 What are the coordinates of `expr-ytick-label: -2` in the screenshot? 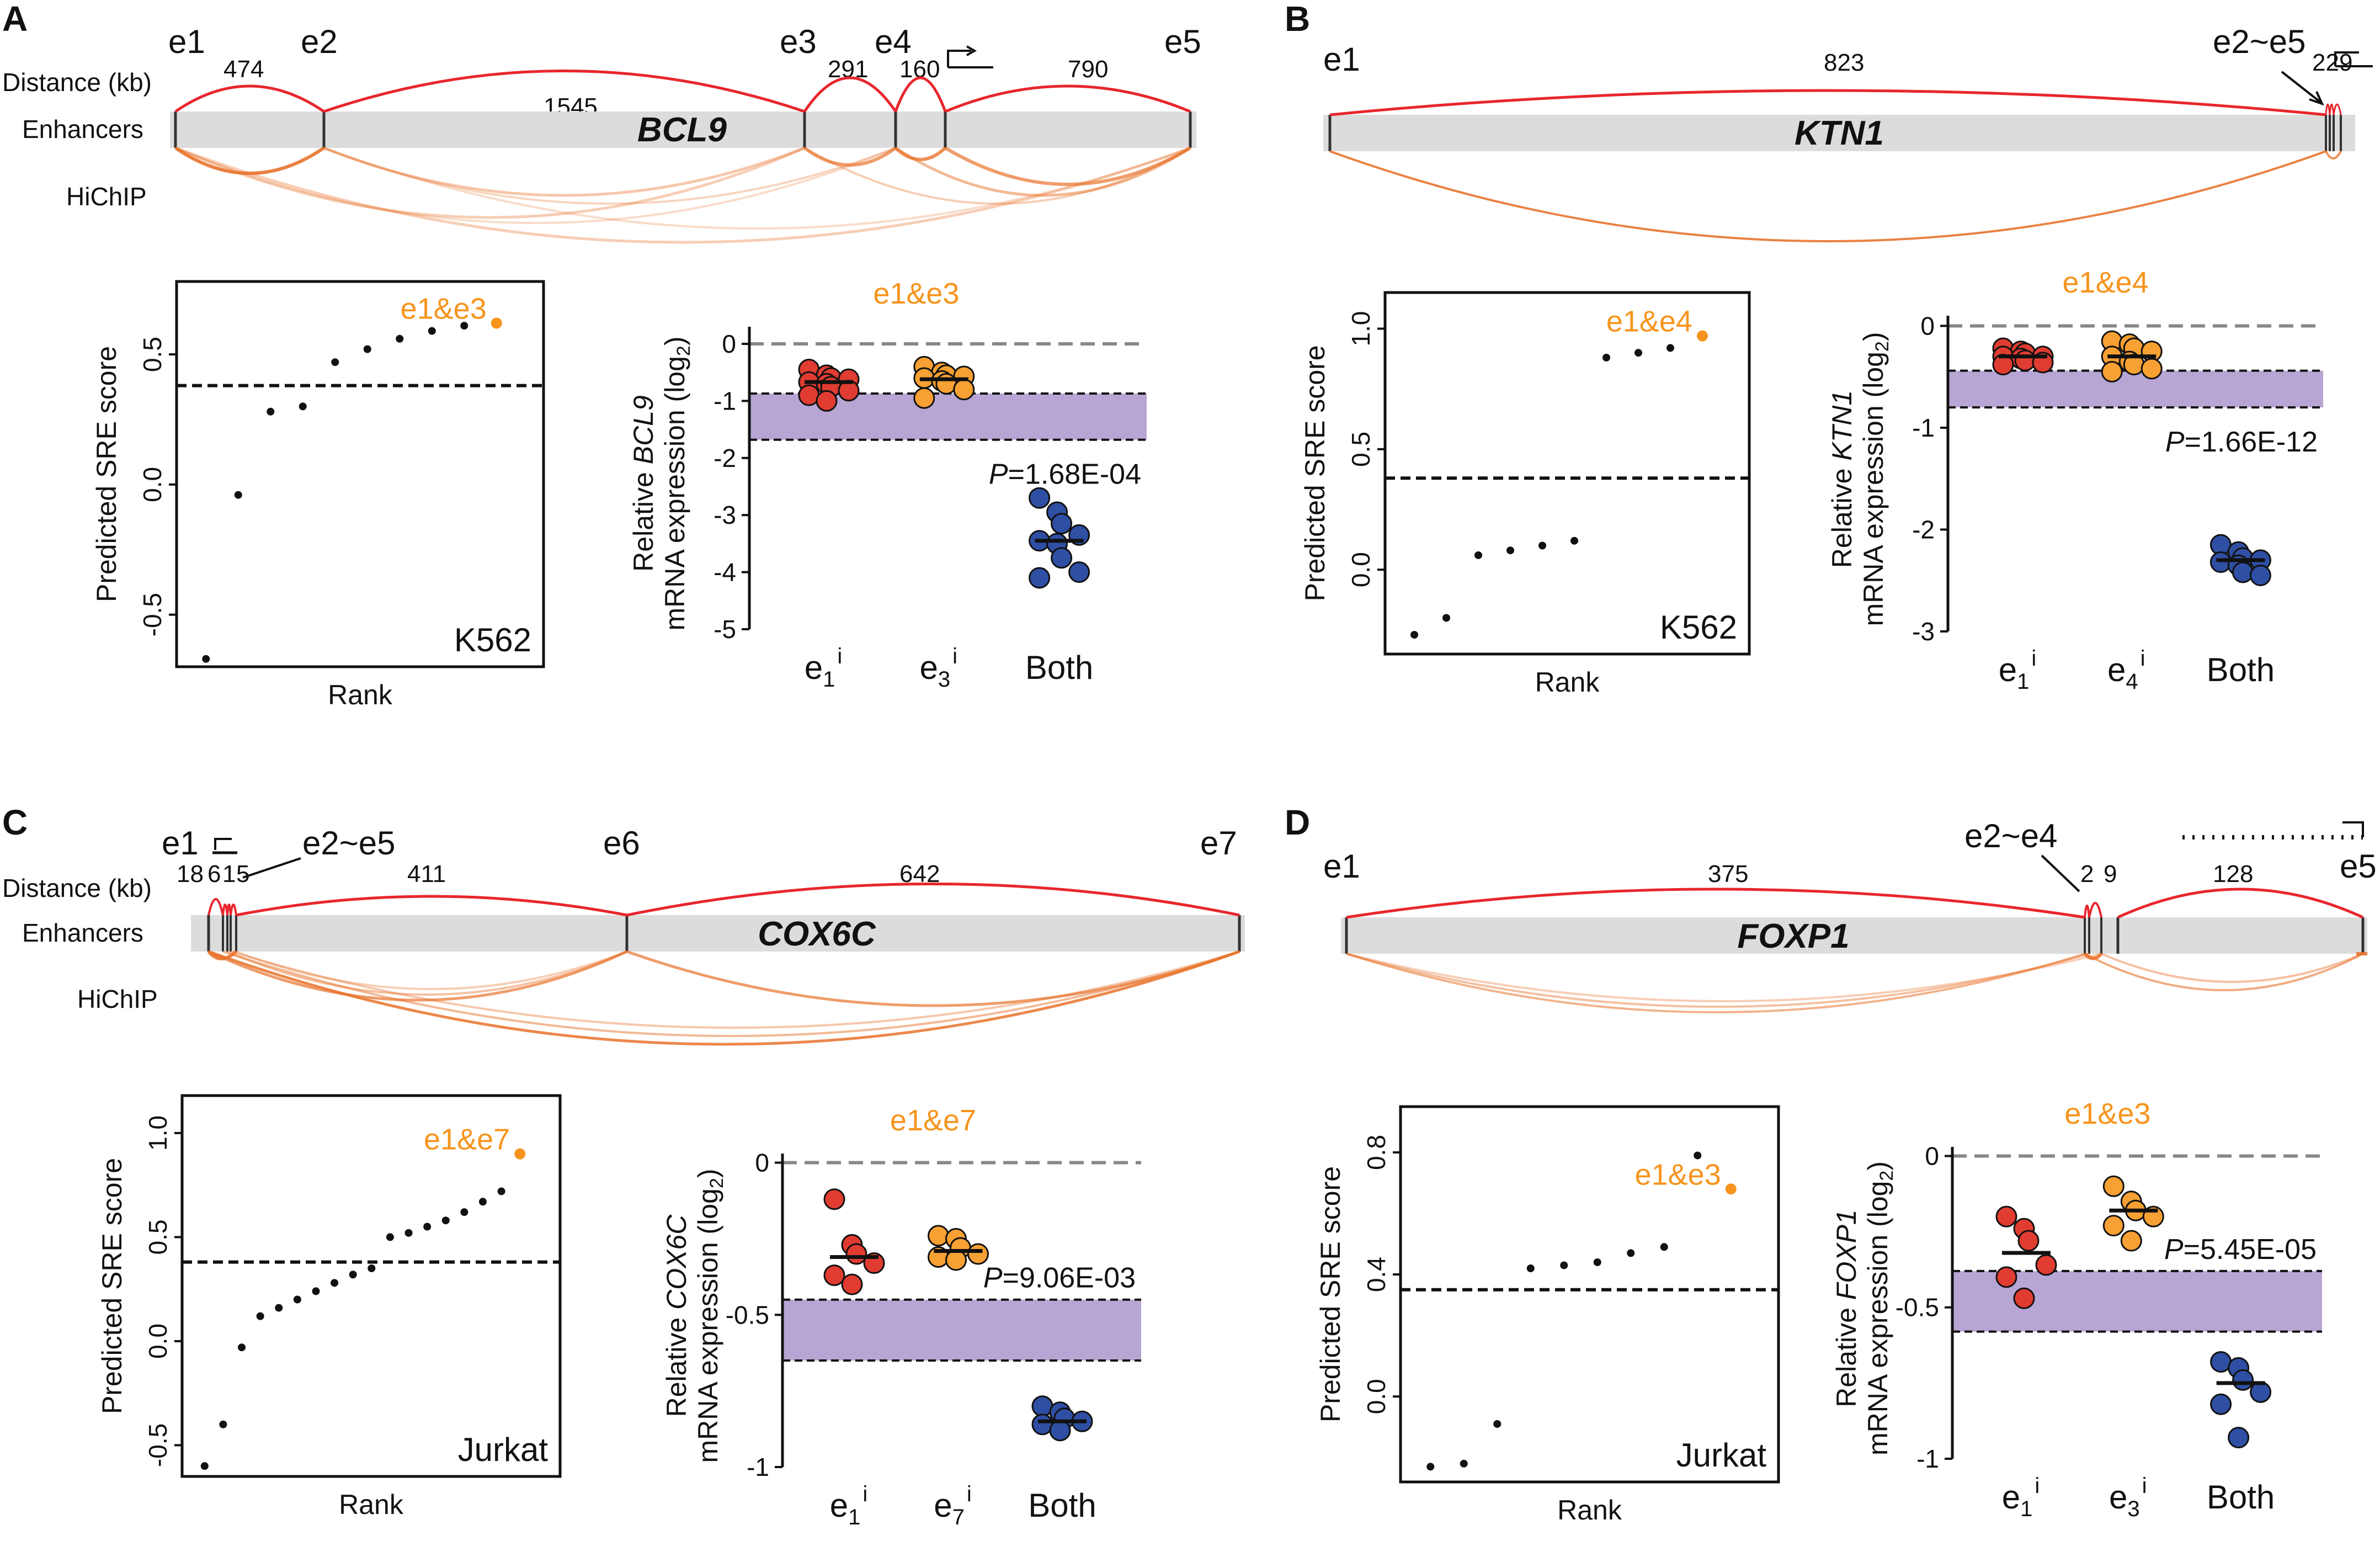 It's located at (725, 458).